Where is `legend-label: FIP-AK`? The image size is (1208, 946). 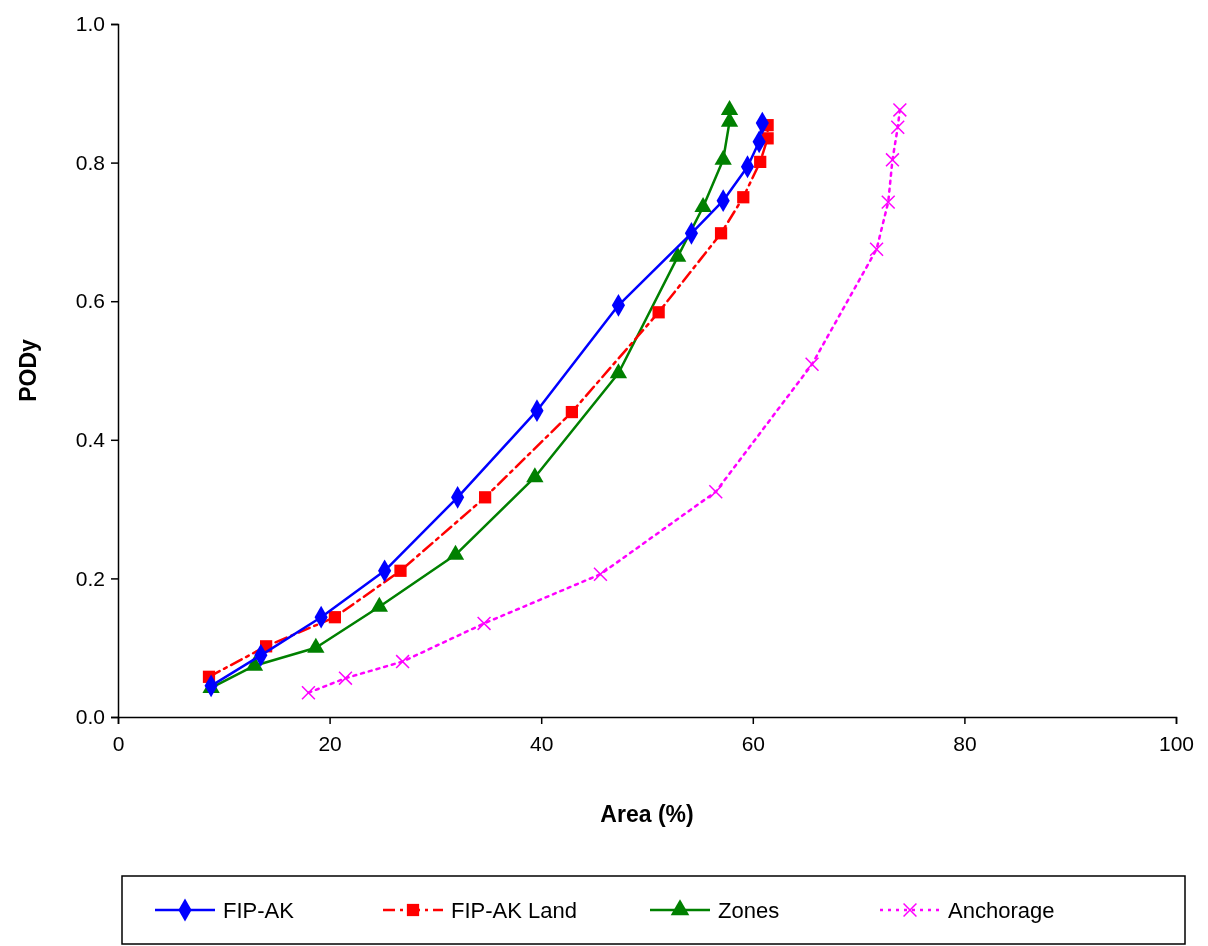 legend-label: FIP-AK is located at coordinates (259, 910).